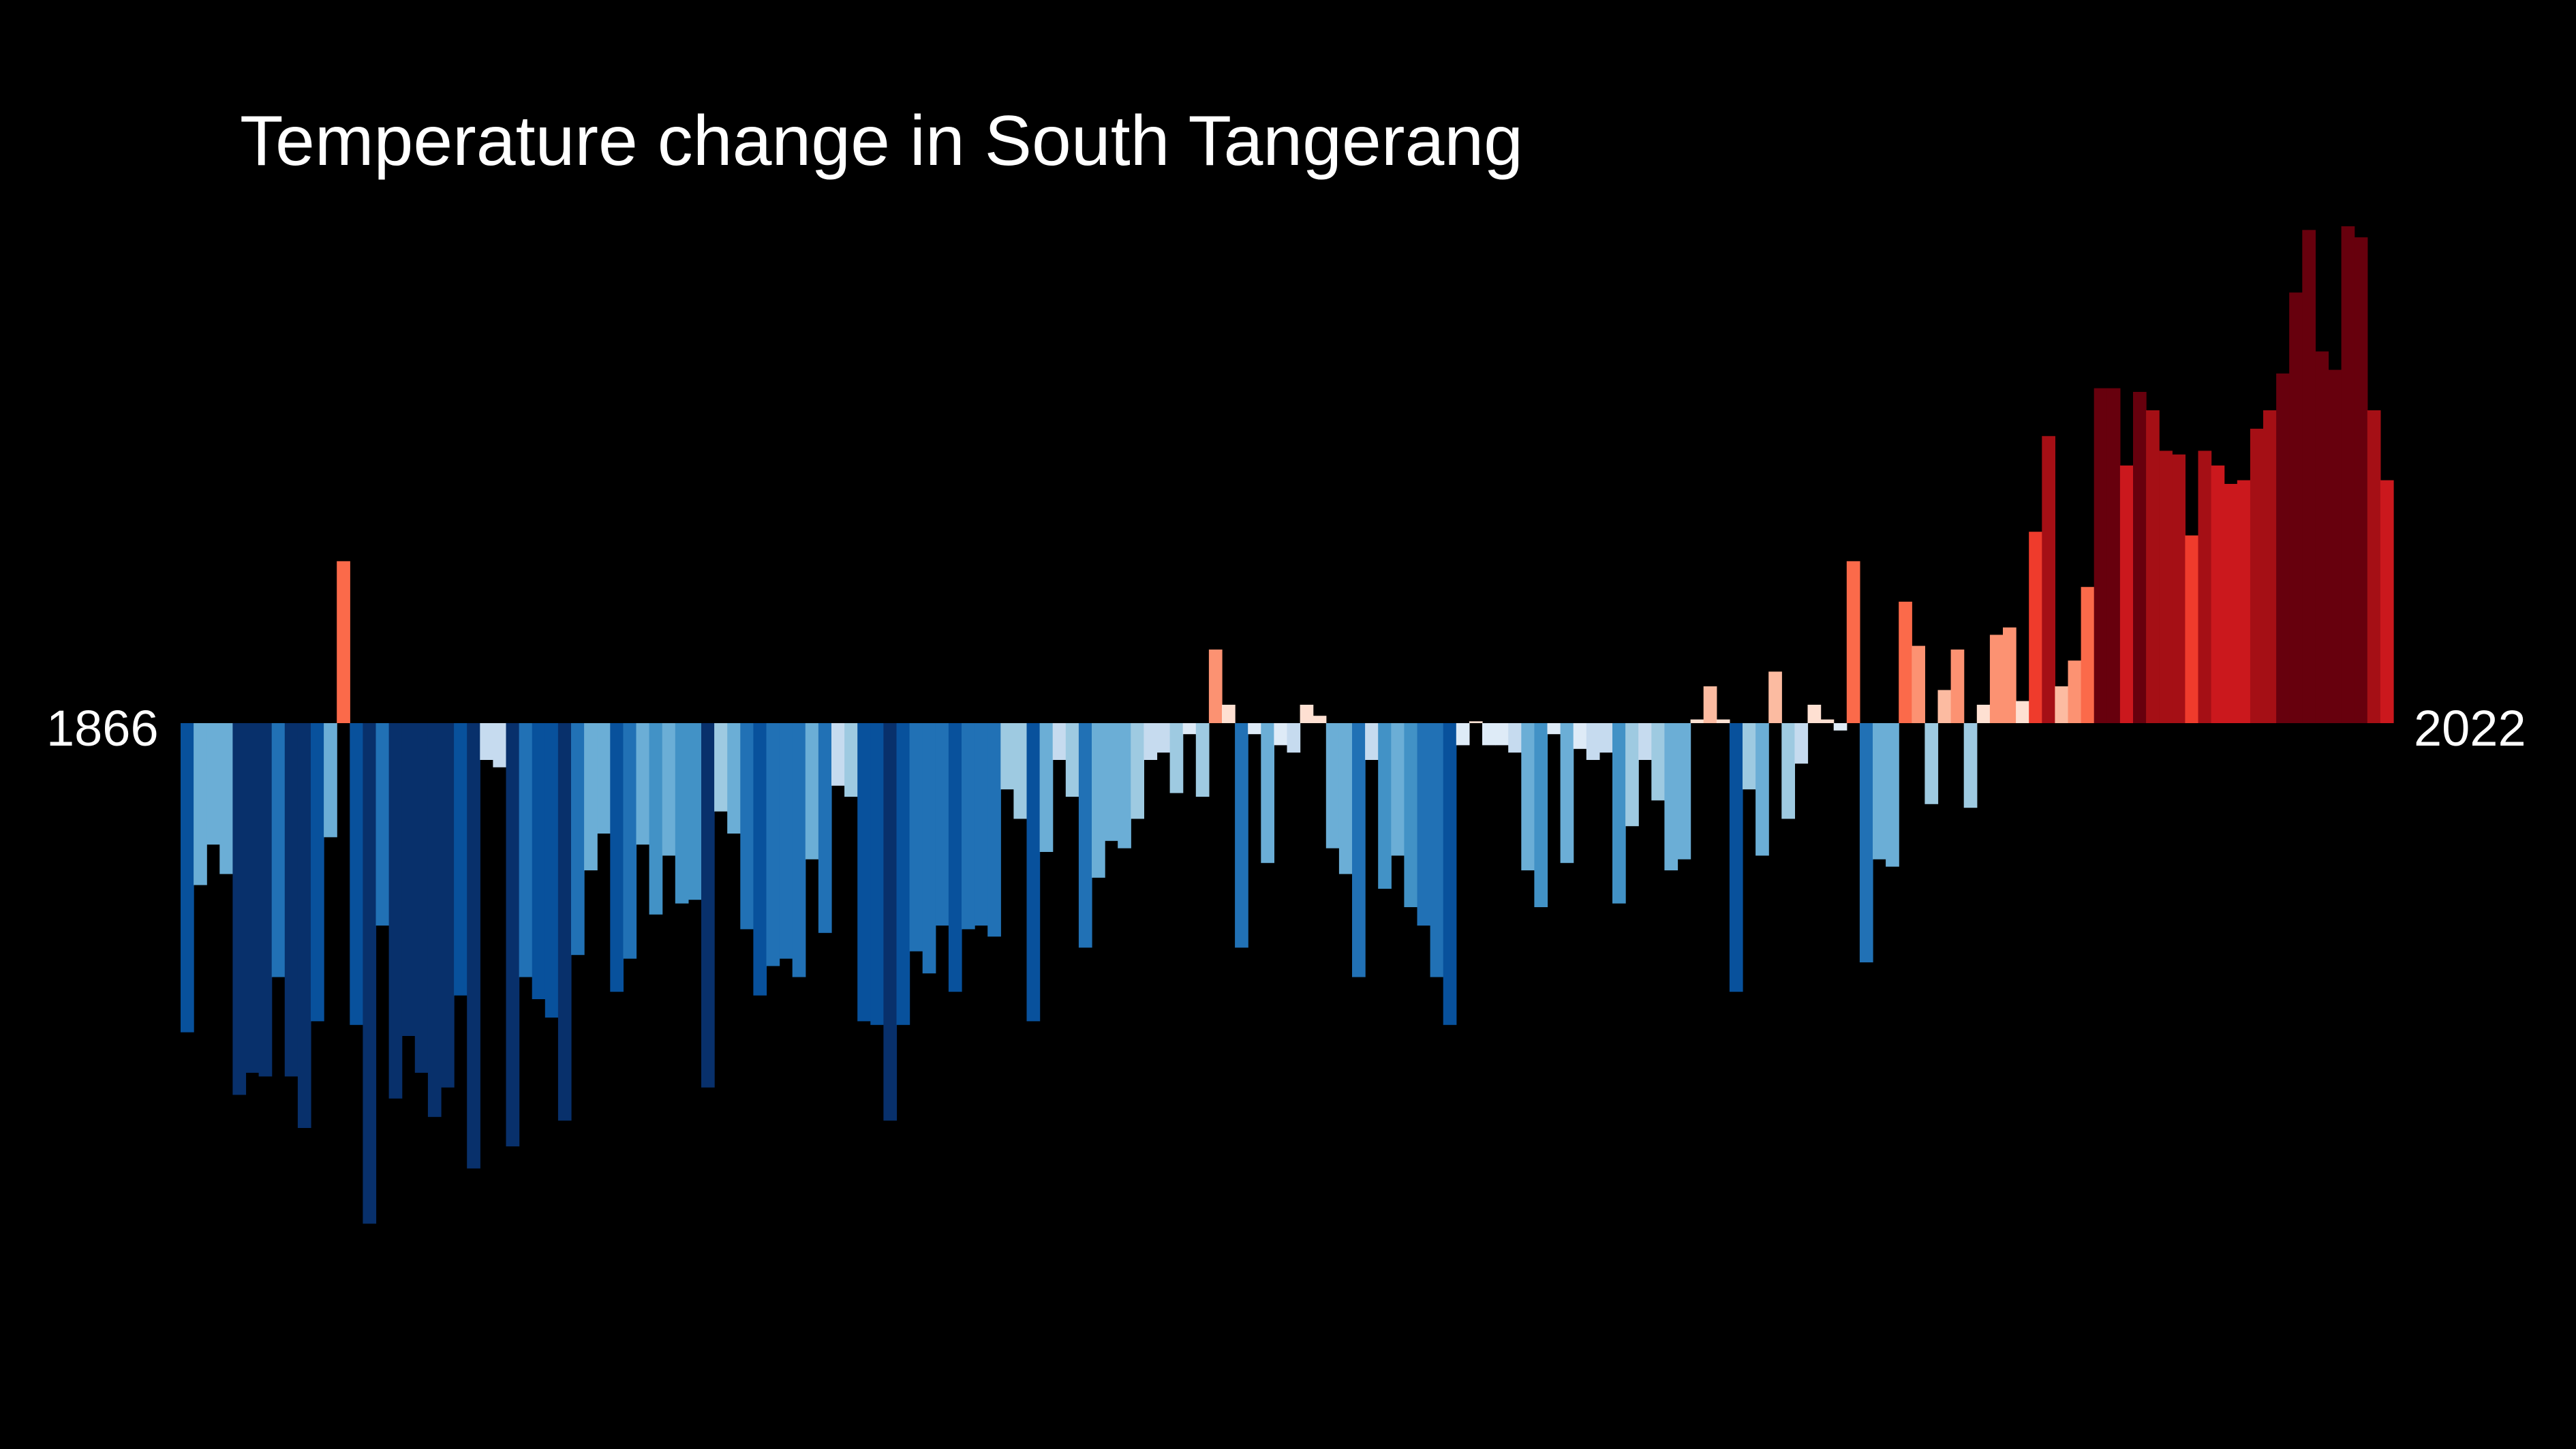 This screenshot has width=2576, height=1449. I want to click on bar-2016, so click(2140, 557).